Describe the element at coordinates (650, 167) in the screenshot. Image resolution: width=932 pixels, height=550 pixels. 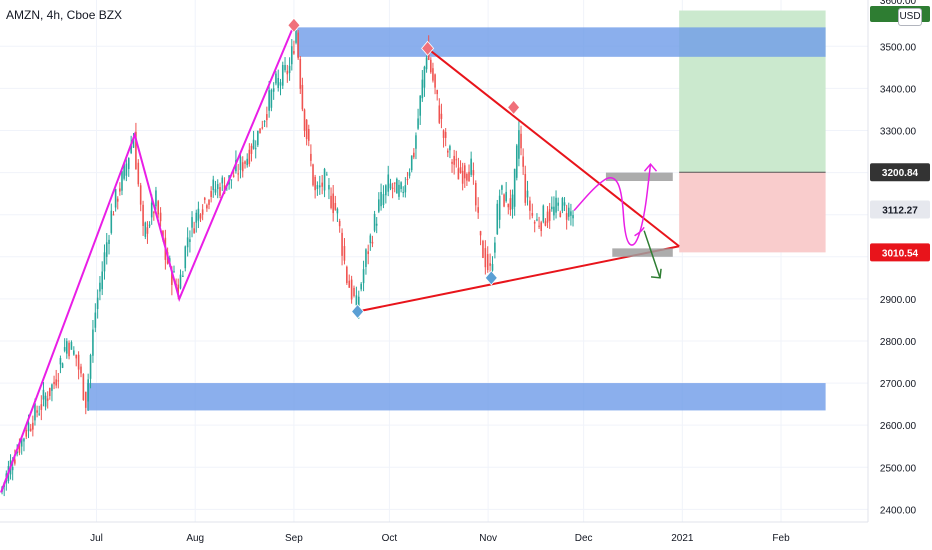
I see `projection-arrowhead` at that location.